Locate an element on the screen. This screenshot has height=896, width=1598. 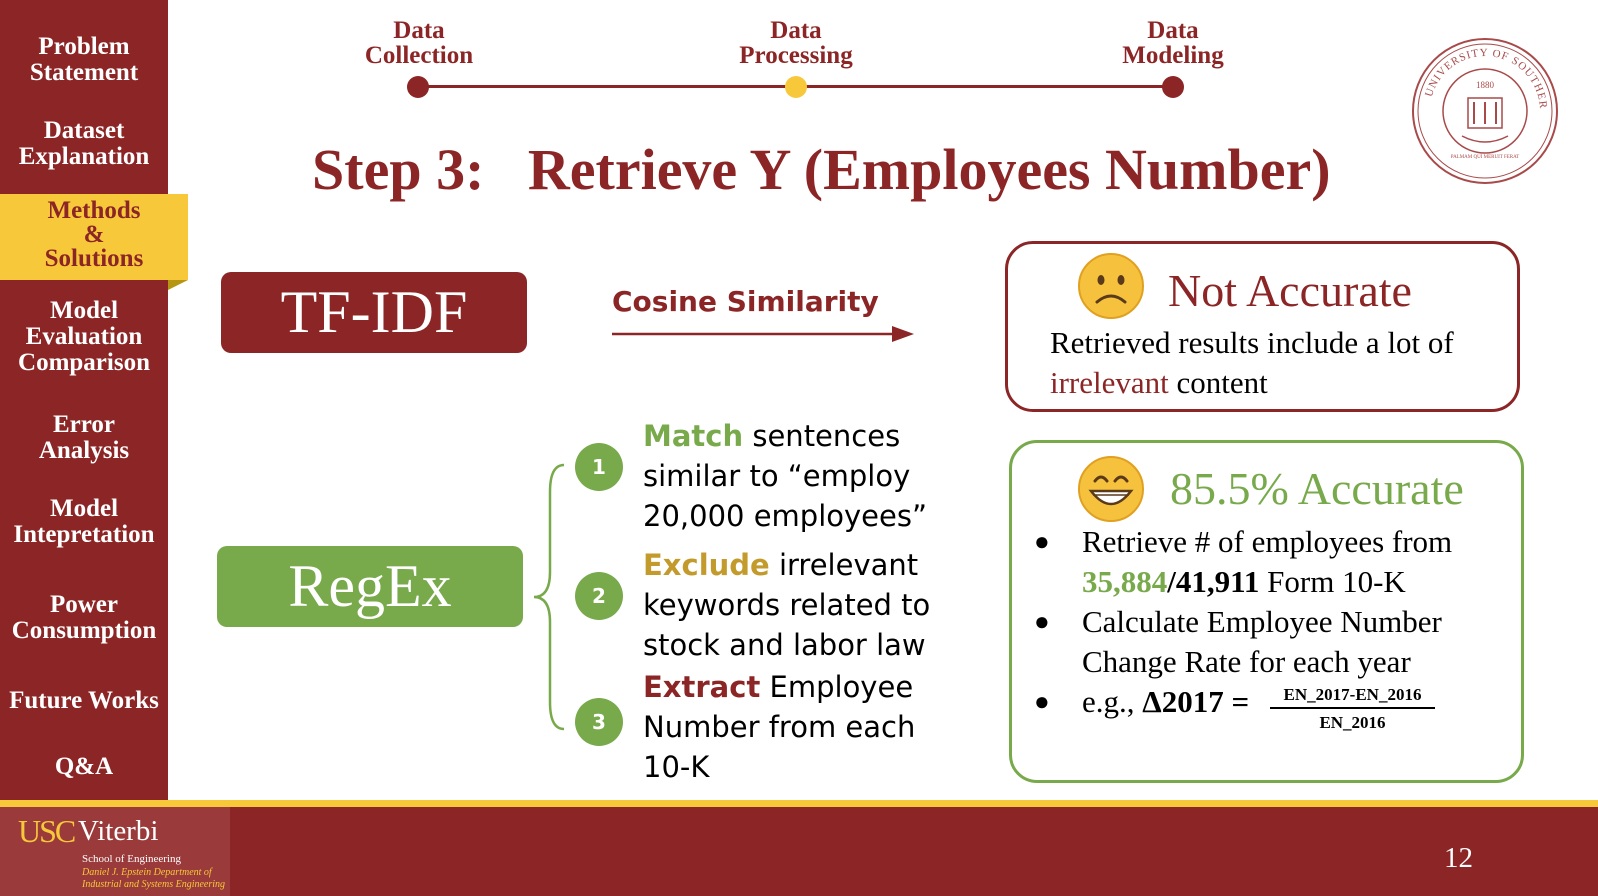
irrelevant-highlight: irrelevant is located at coordinates (1109, 382).